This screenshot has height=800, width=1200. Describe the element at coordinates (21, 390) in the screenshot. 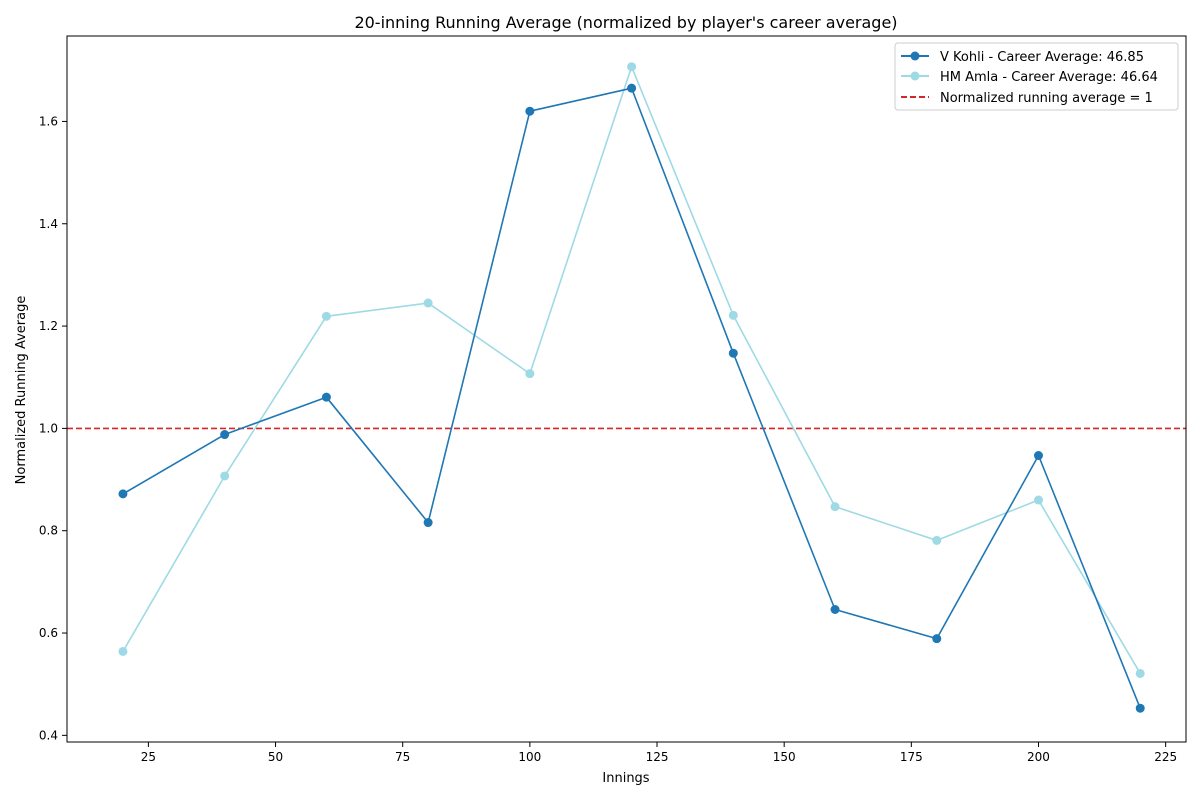

I see `y-axis-title: Normalized Running Average` at that location.